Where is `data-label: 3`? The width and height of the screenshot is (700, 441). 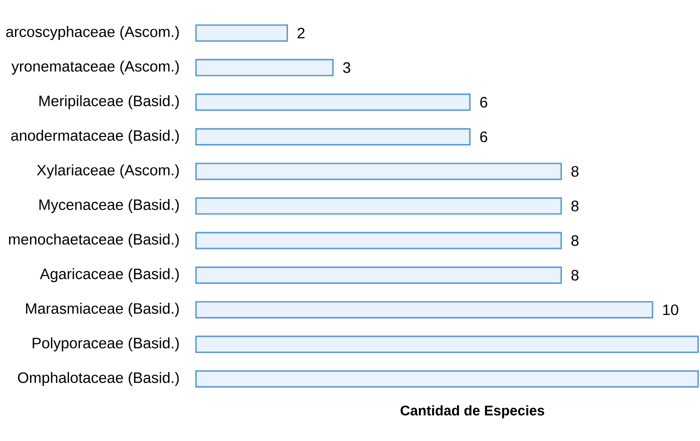 data-label: 3 is located at coordinates (346, 67).